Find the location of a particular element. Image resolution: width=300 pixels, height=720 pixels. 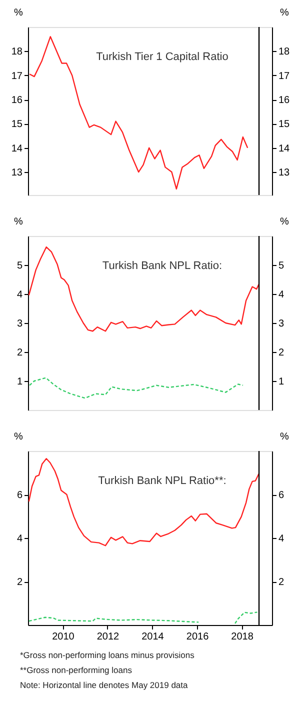

y2-tick-label: 15 is located at coordinates (284, 124).